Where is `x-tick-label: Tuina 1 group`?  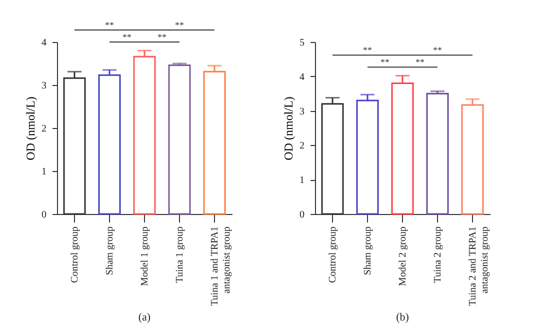 x-tick-label: Tuina 1 group is located at coordinates (180, 254).